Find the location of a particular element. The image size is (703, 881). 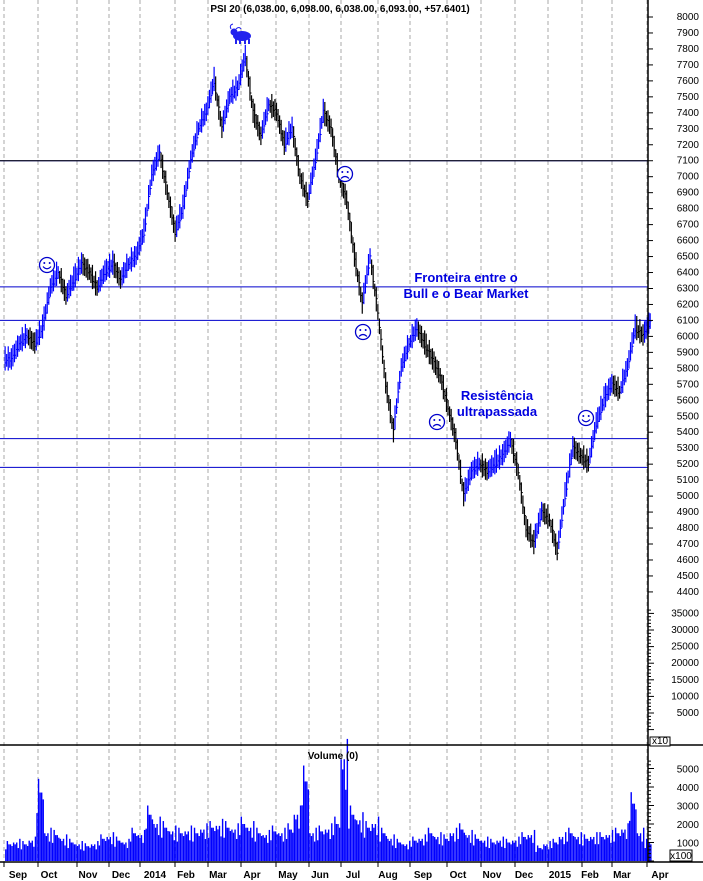

x-tick-label: Oct is located at coordinates (49, 875).